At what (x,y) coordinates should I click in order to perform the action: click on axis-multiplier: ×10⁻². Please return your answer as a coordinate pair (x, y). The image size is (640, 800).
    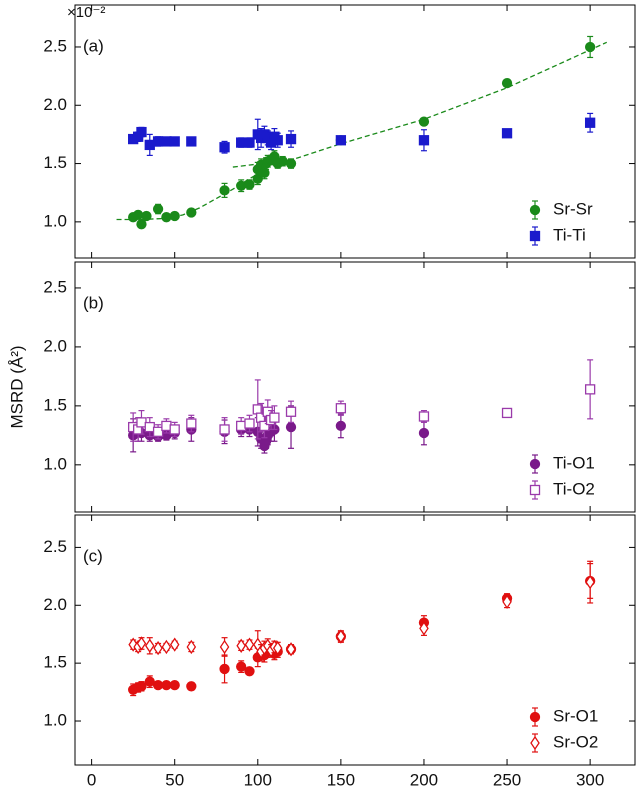
    Looking at the image, I should click on (86, 12).